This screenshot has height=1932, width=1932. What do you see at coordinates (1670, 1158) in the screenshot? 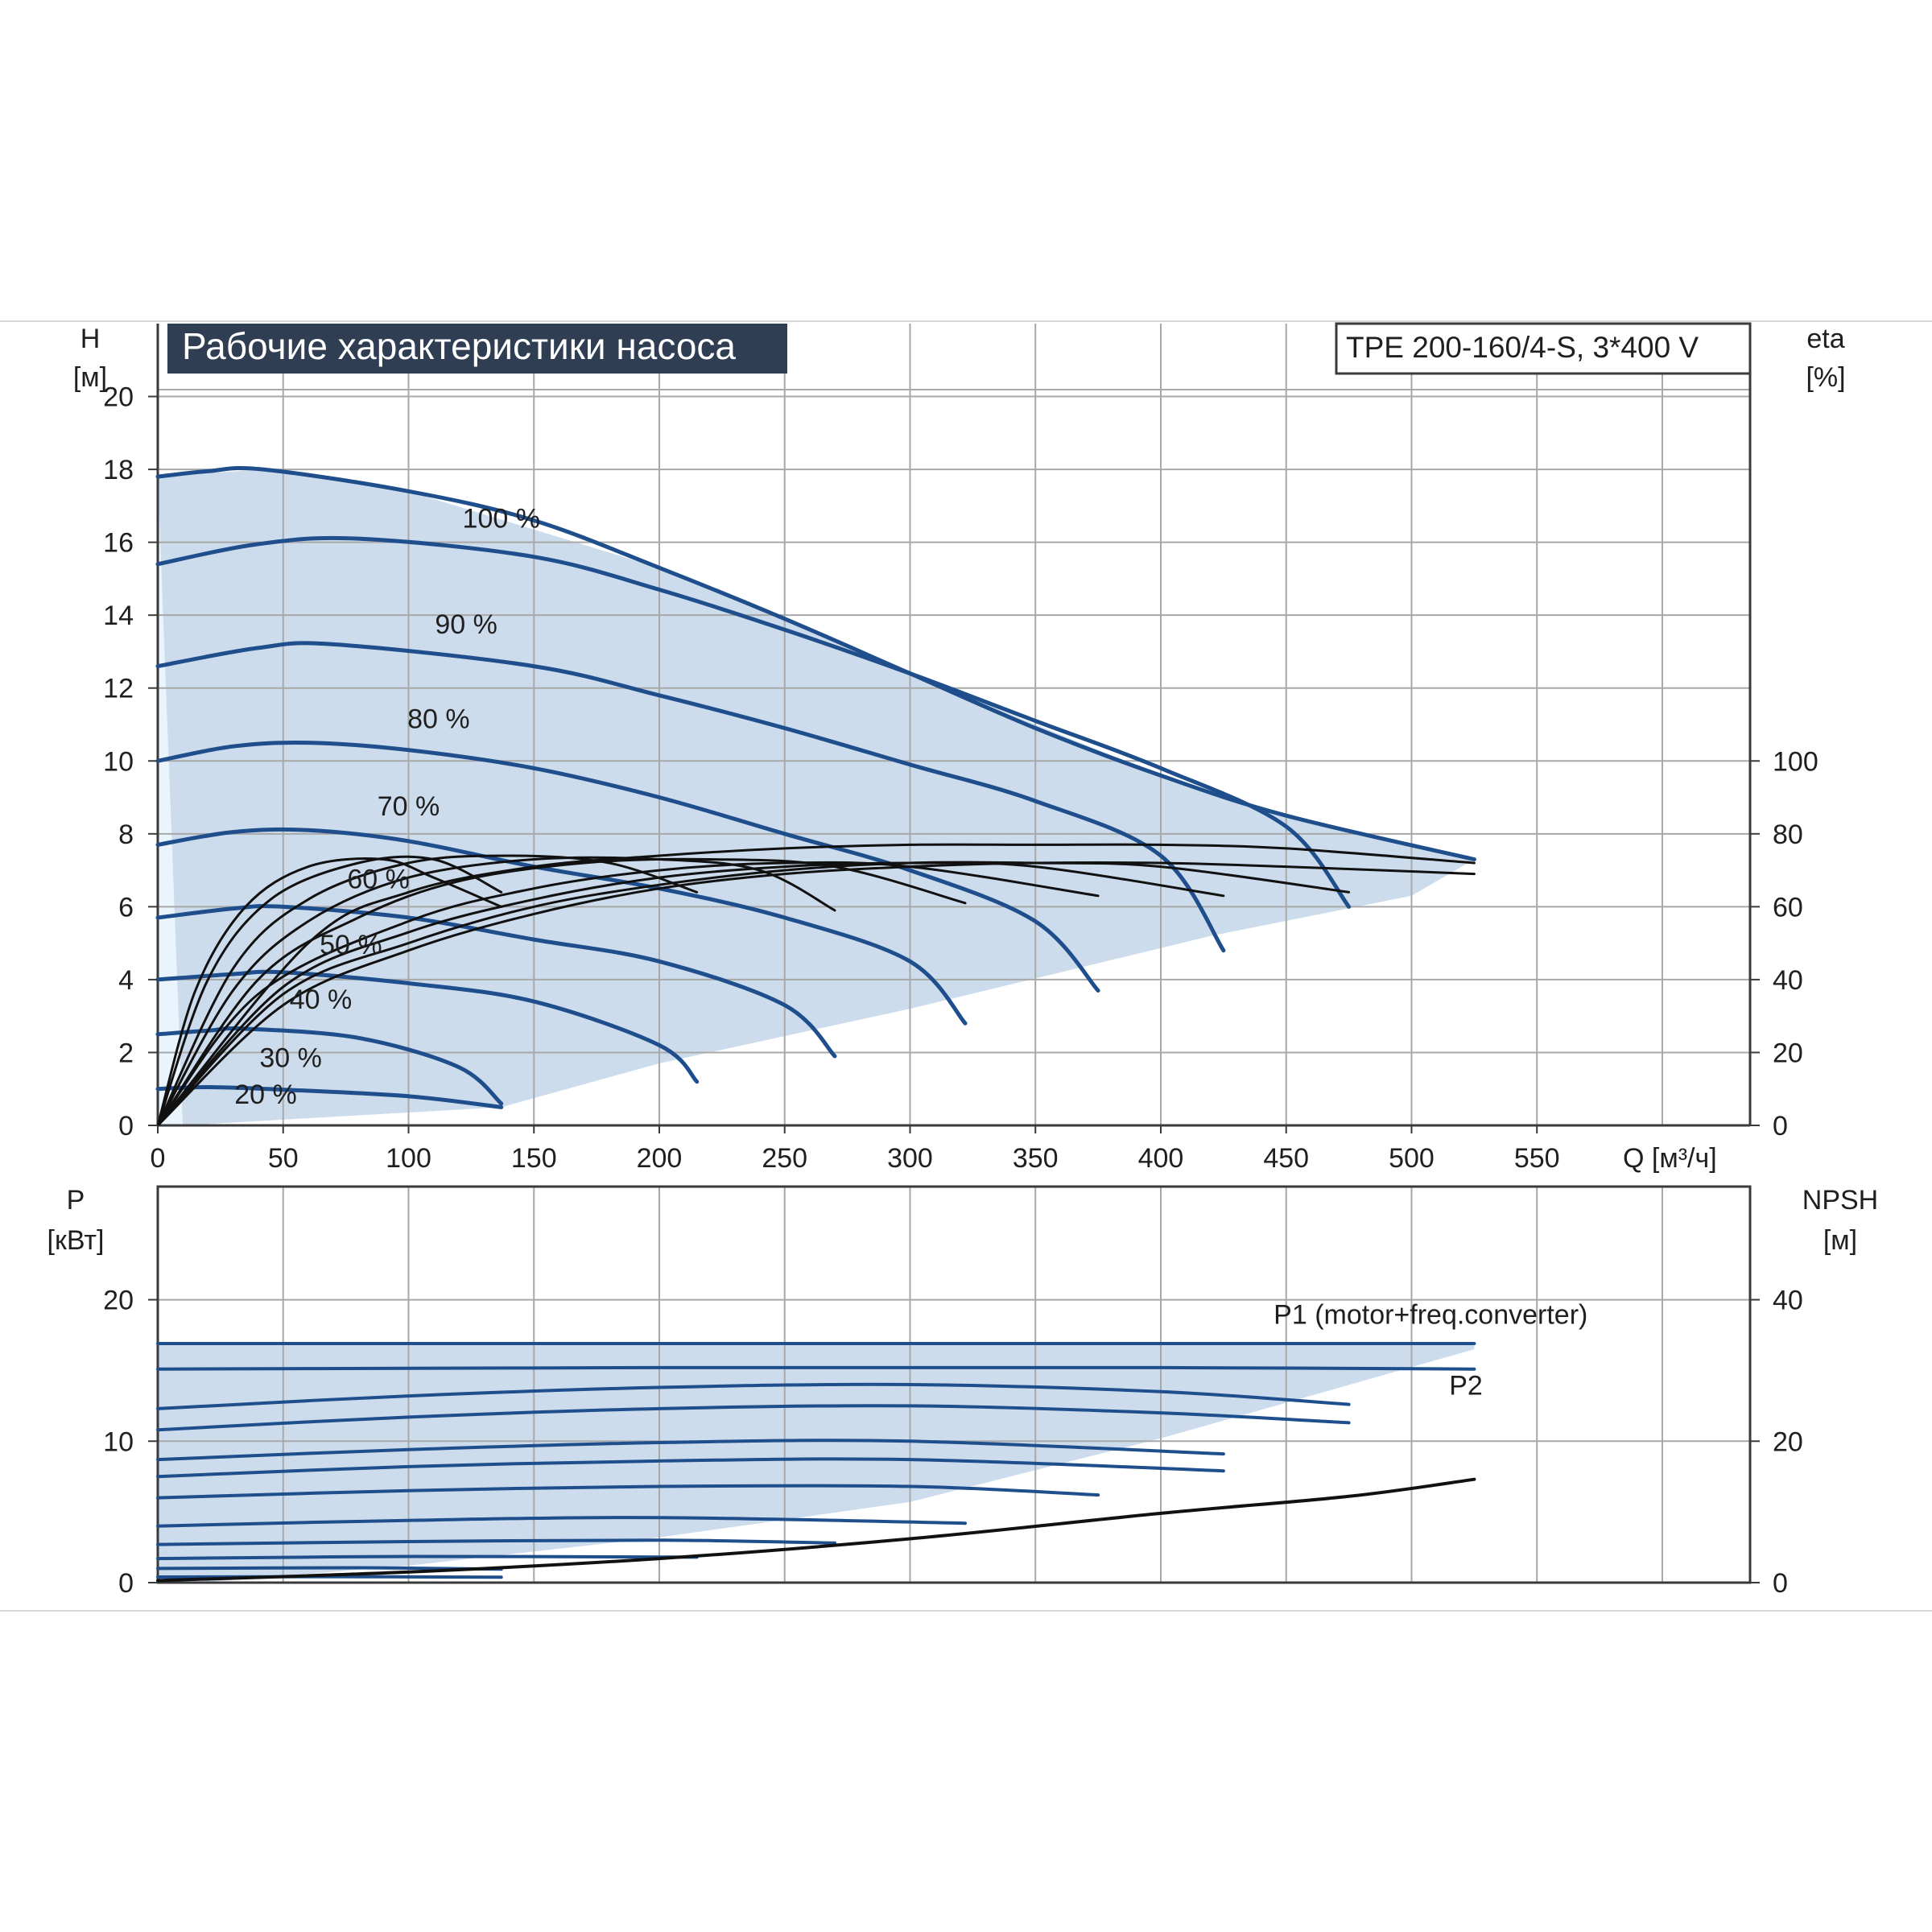
I see `x-axis-label: Q [м³/ч]` at bounding box center [1670, 1158].